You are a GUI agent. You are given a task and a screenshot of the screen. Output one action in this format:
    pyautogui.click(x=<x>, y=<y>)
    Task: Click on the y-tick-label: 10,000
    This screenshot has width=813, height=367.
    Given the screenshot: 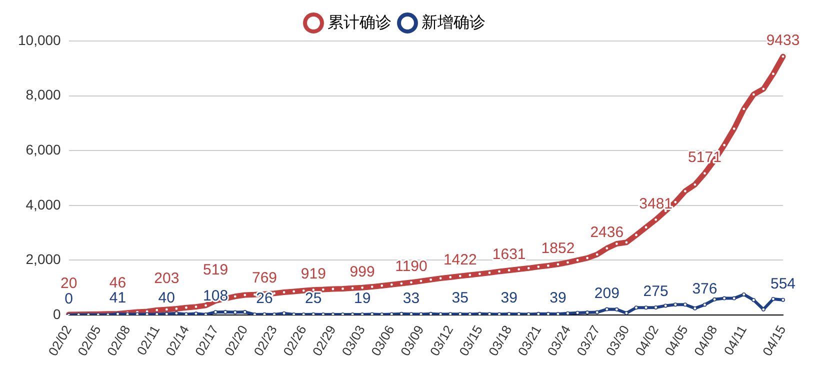 What is the action you would take?
    pyautogui.click(x=40, y=40)
    